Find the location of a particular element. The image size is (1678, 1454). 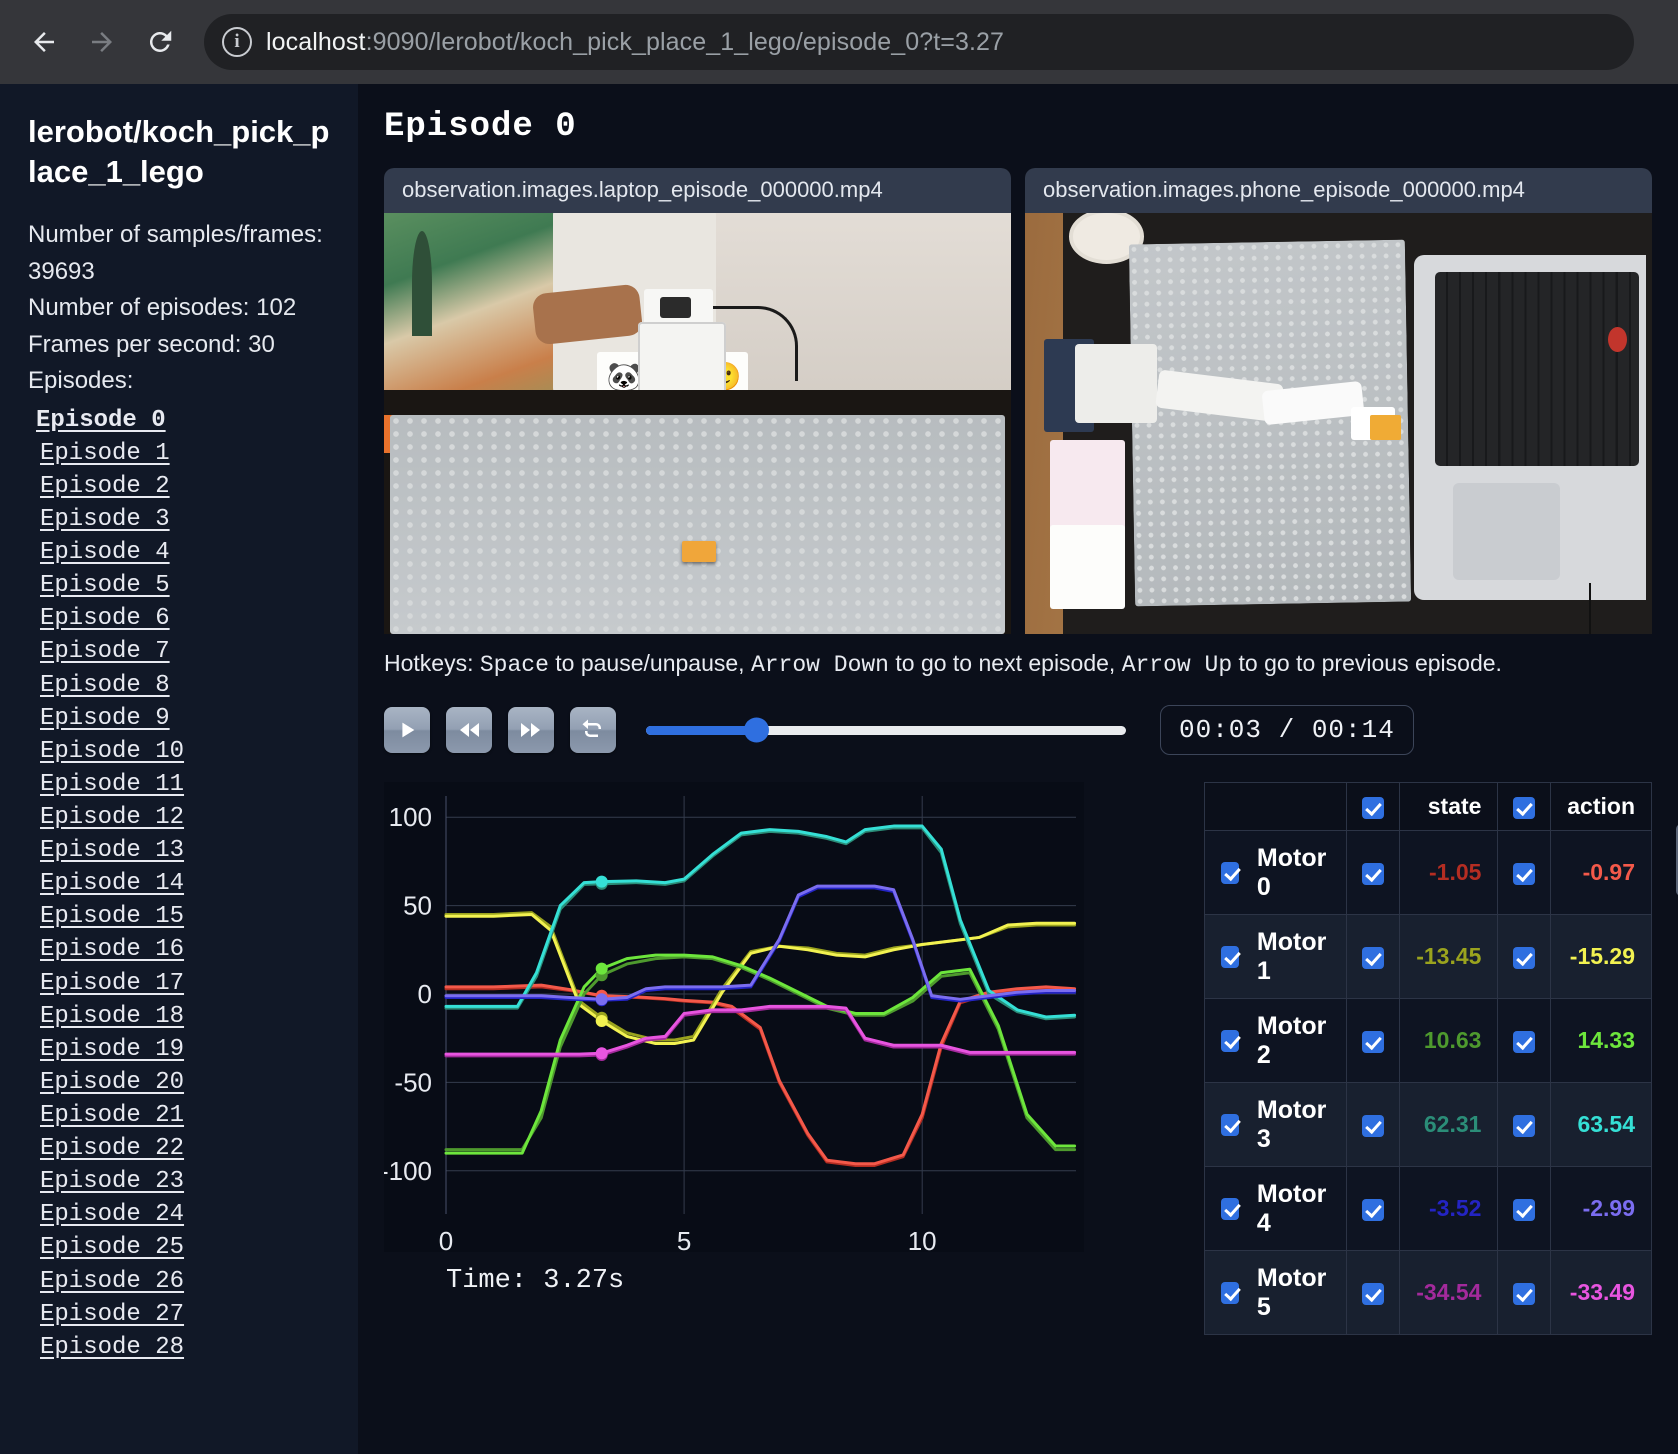

episode-link-19: Episode 19 is located at coordinates (112, 1049).